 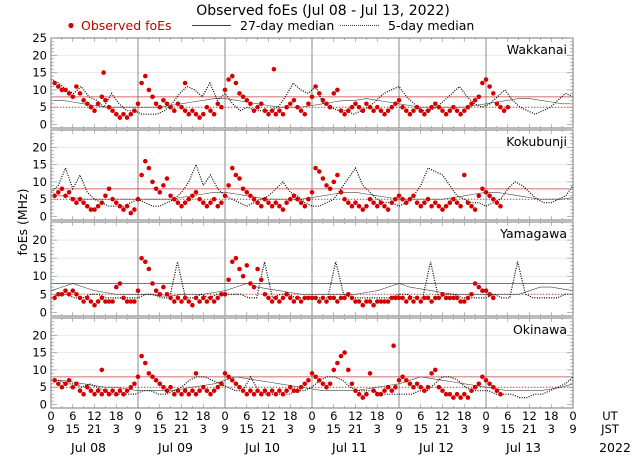 What do you see at coordinates (464, 429) in the screenshot?
I see `jst-tick-label: 3` at bounding box center [464, 429].